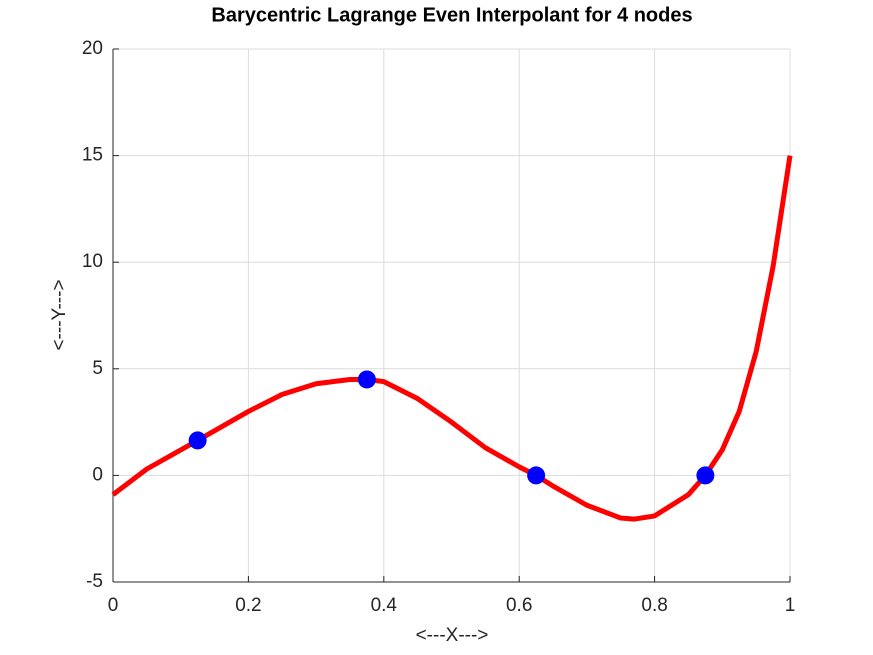 This screenshot has width=873, height=655. I want to click on y-tick-label: 5, so click(97, 368).